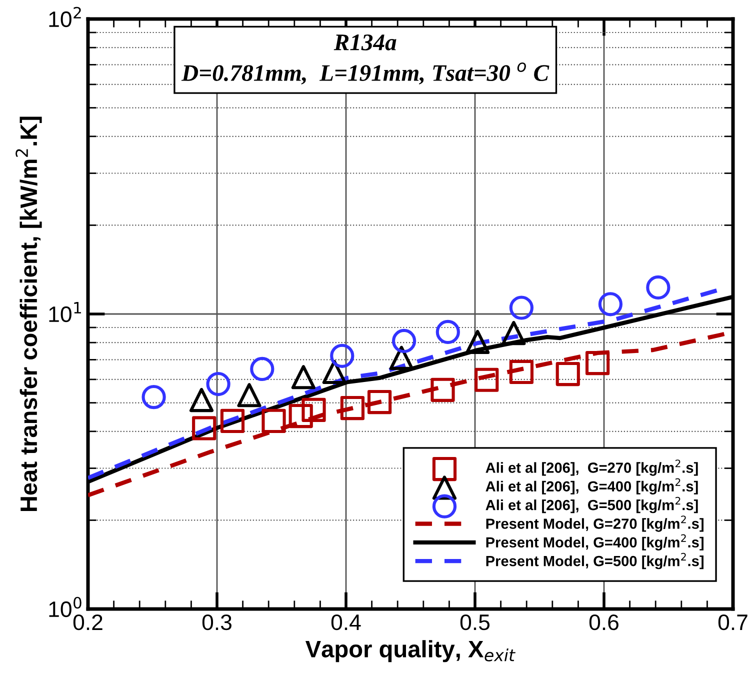 This screenshot has width=751, height=678. I want to click on x-tick-label: 0.6, so click(603, 622).